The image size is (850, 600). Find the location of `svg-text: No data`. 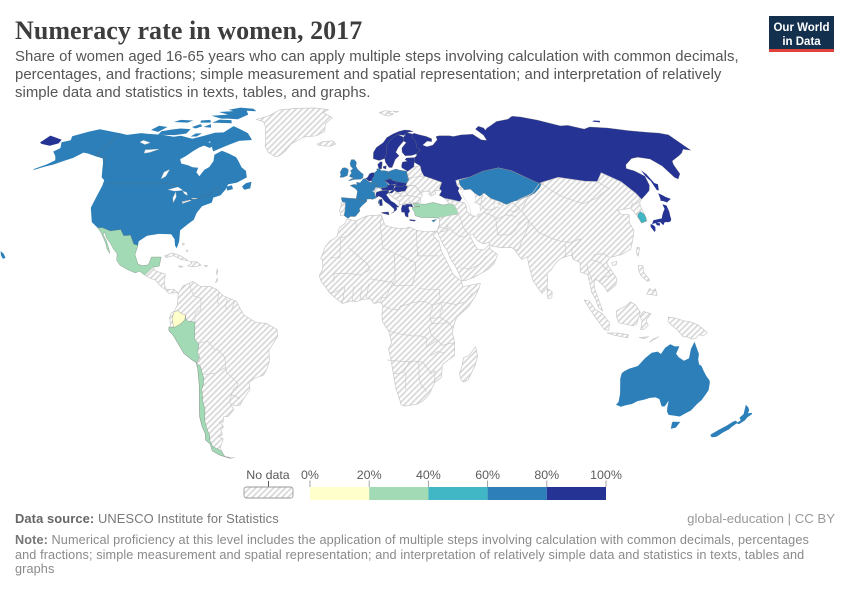

svg-text: No data is located at coordinates (268, 475).